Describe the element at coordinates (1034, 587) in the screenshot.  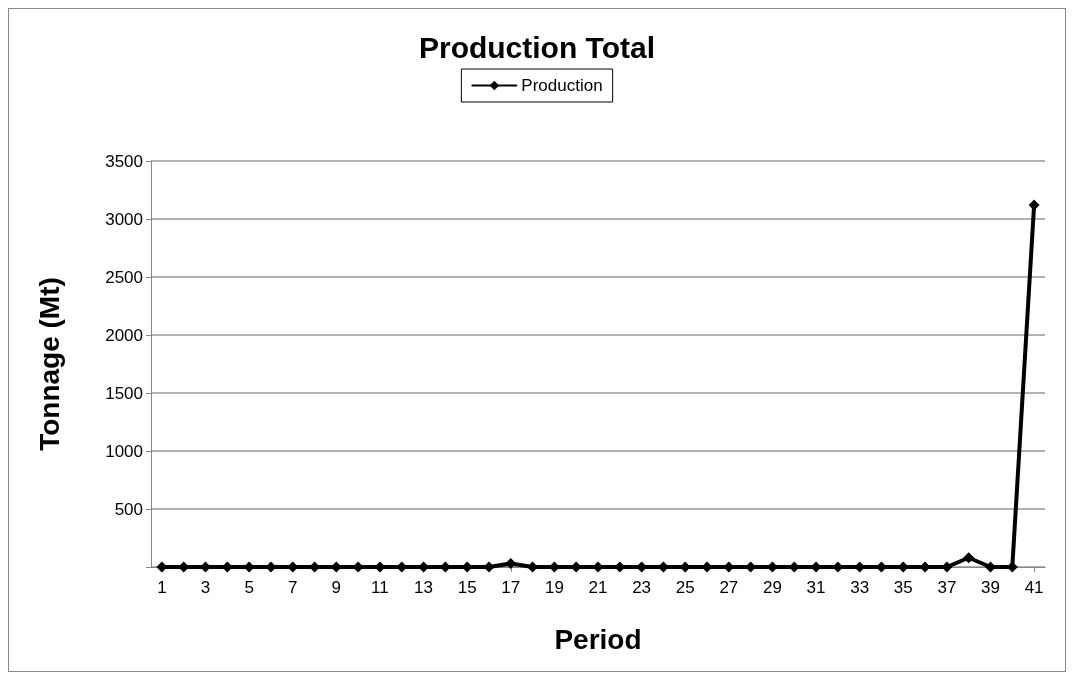
I see `x-tick-label: 41` at that location.